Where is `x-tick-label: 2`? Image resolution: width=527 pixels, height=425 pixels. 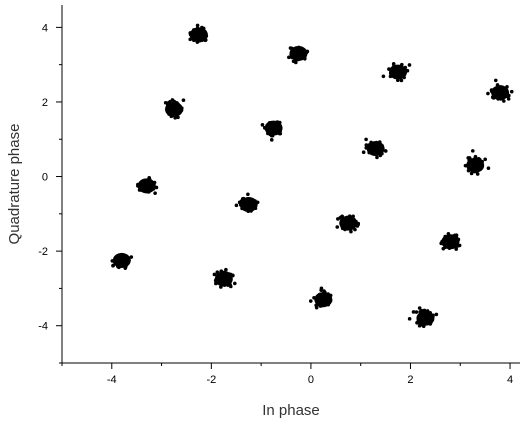
x-tick-label: 2 is located at coordinates (410, 380).